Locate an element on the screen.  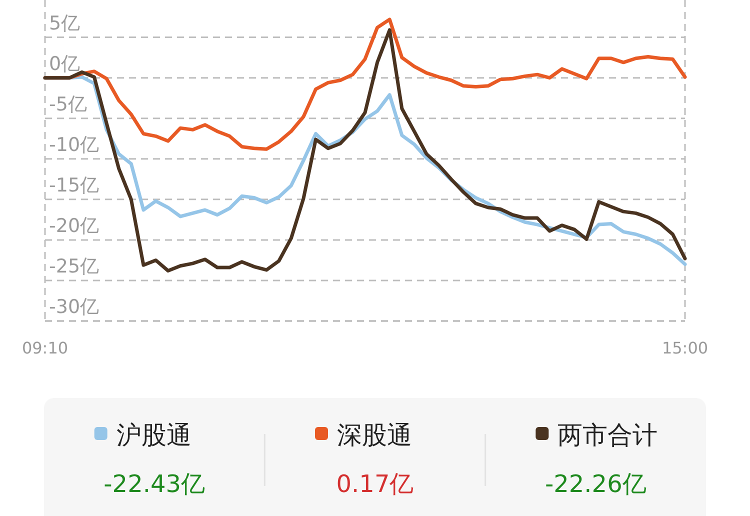
y-tick-label: -15亿 is located at coordinates (74, 185).